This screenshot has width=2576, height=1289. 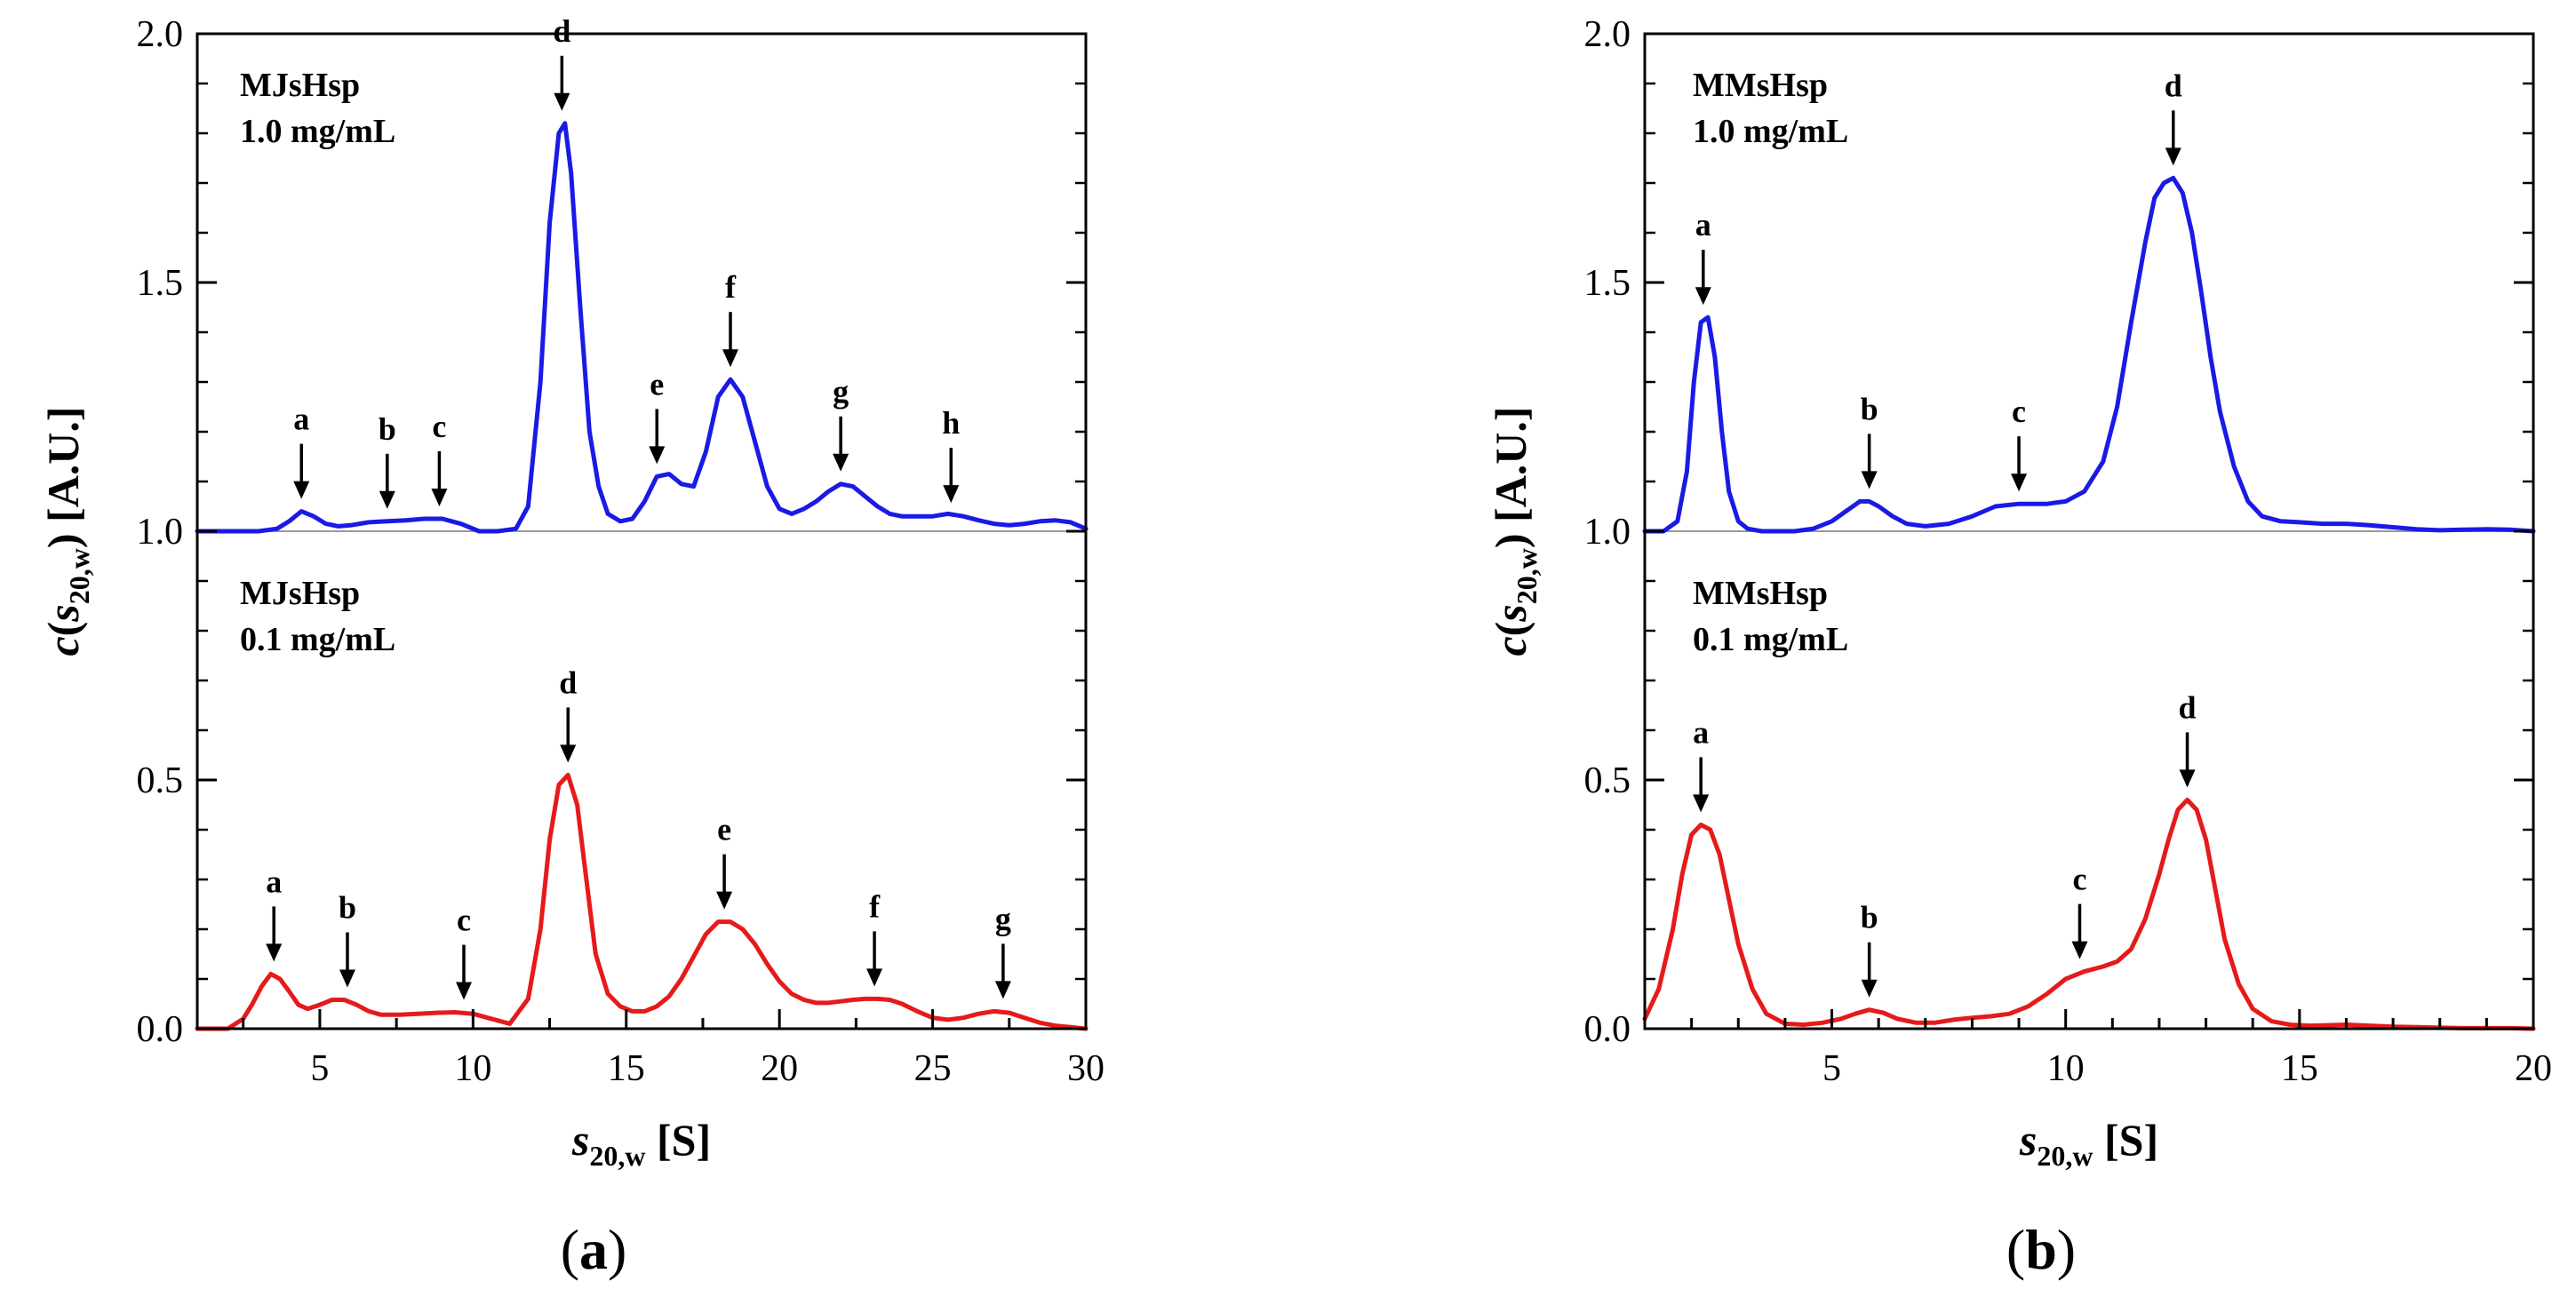 I want to click on panel-a-caption: (a), so click(x=594, y=1249).